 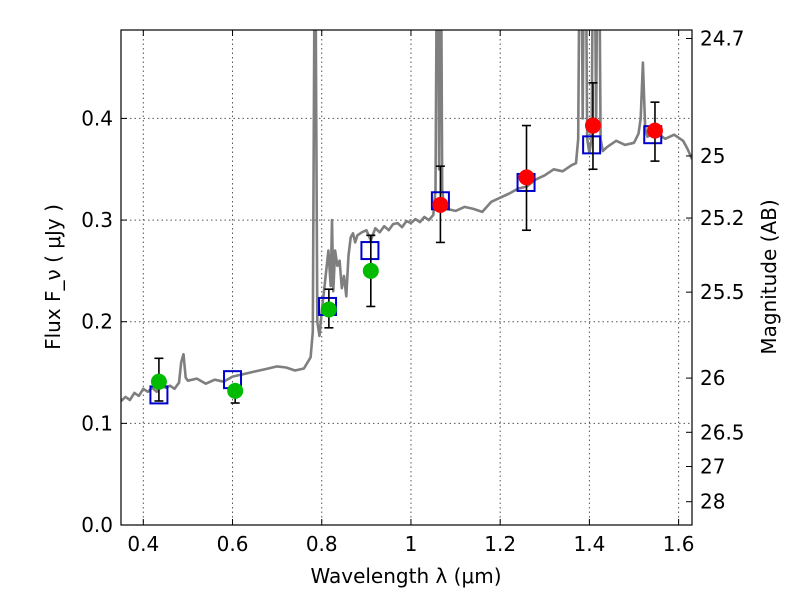 What do you see at coordinates (53, 277) in the screenshot?
I see `y-axis-label: Flux F_ν ( μJy )` at bounding box center [53, 277].